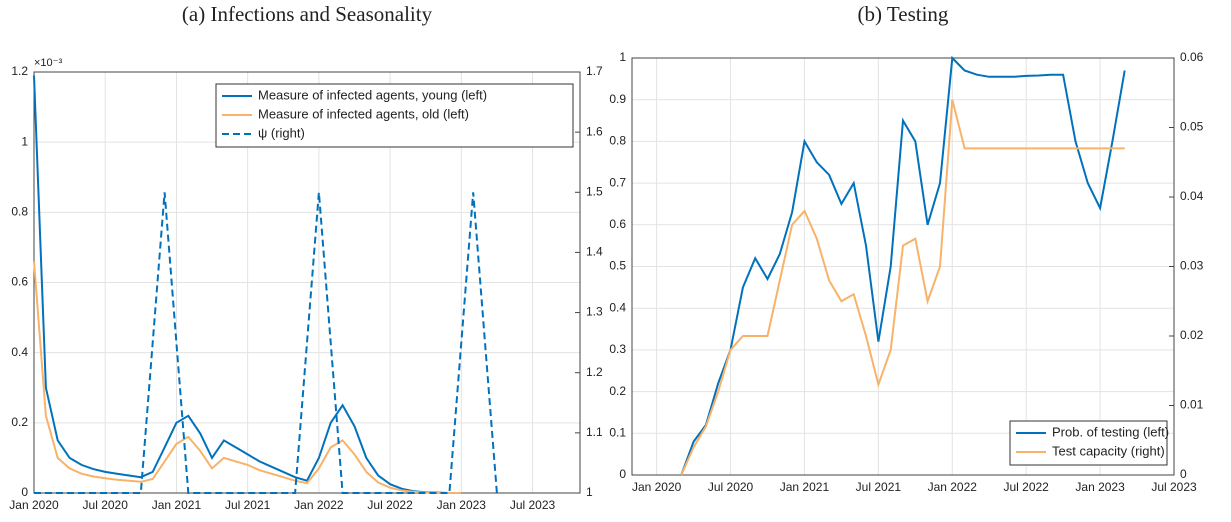  I want to click on y2-tick-label: 1.5, so click(594, 191).